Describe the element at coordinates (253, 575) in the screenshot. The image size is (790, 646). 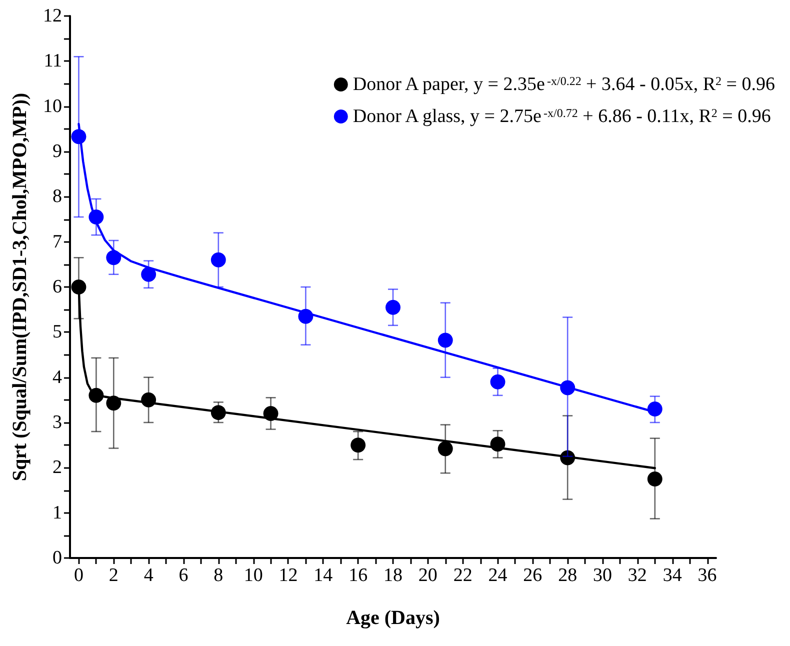
I see `x-tick-label: 10` at that location.